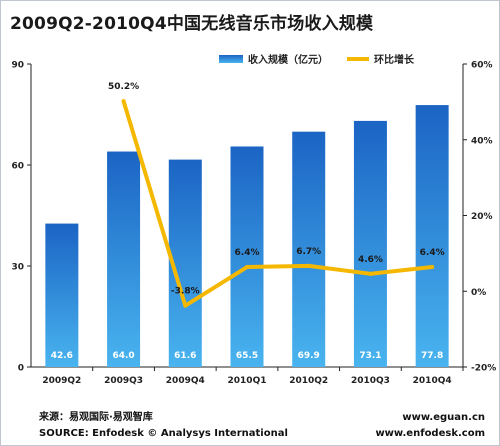  What do you see at coordinates (62, 356) in the screenshot?
I see `bar-value-label: 42.6` at bounding box center [62, 356].